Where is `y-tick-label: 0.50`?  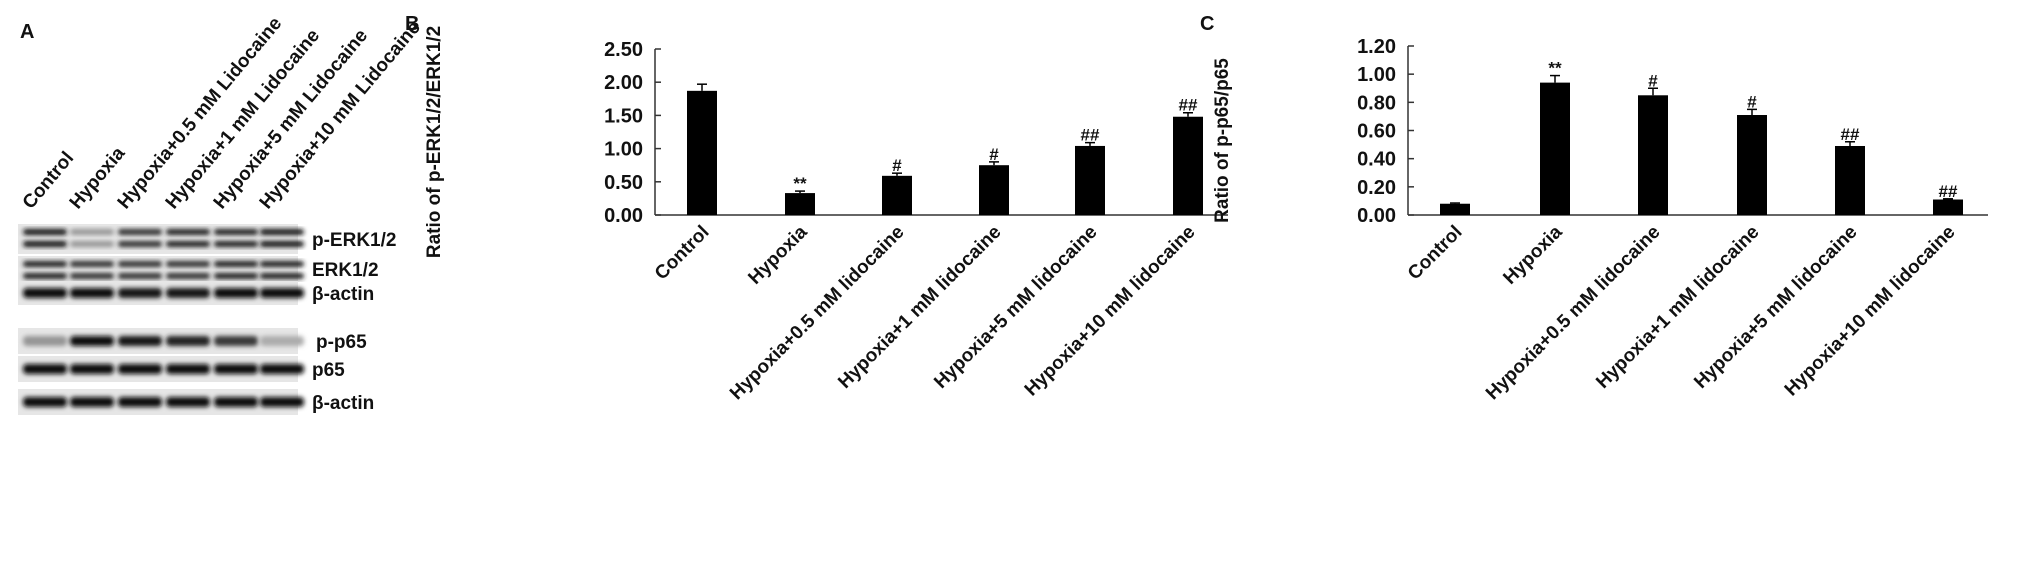 y-tick-label: 0.50 is located at coordinates (623, 183).